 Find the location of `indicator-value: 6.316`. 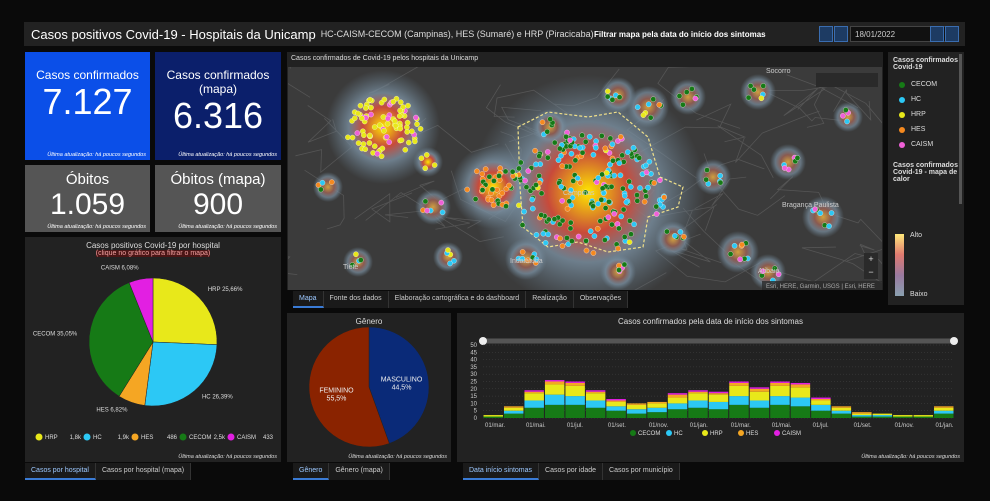

indicator-value: 6.316 is located at coordinates (218, 115).